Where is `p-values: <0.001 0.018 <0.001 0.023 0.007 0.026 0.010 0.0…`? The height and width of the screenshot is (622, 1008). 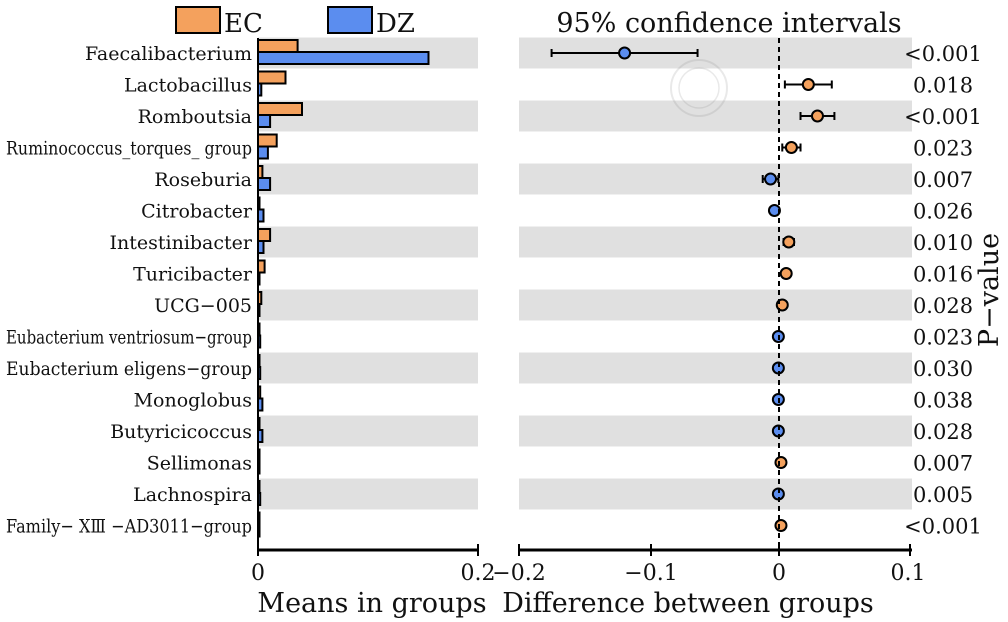
p-values: <0.001 0.018 <0.001 0.023 0.007 0.026 0.010 0.0… is located at coordinates (943, 290).